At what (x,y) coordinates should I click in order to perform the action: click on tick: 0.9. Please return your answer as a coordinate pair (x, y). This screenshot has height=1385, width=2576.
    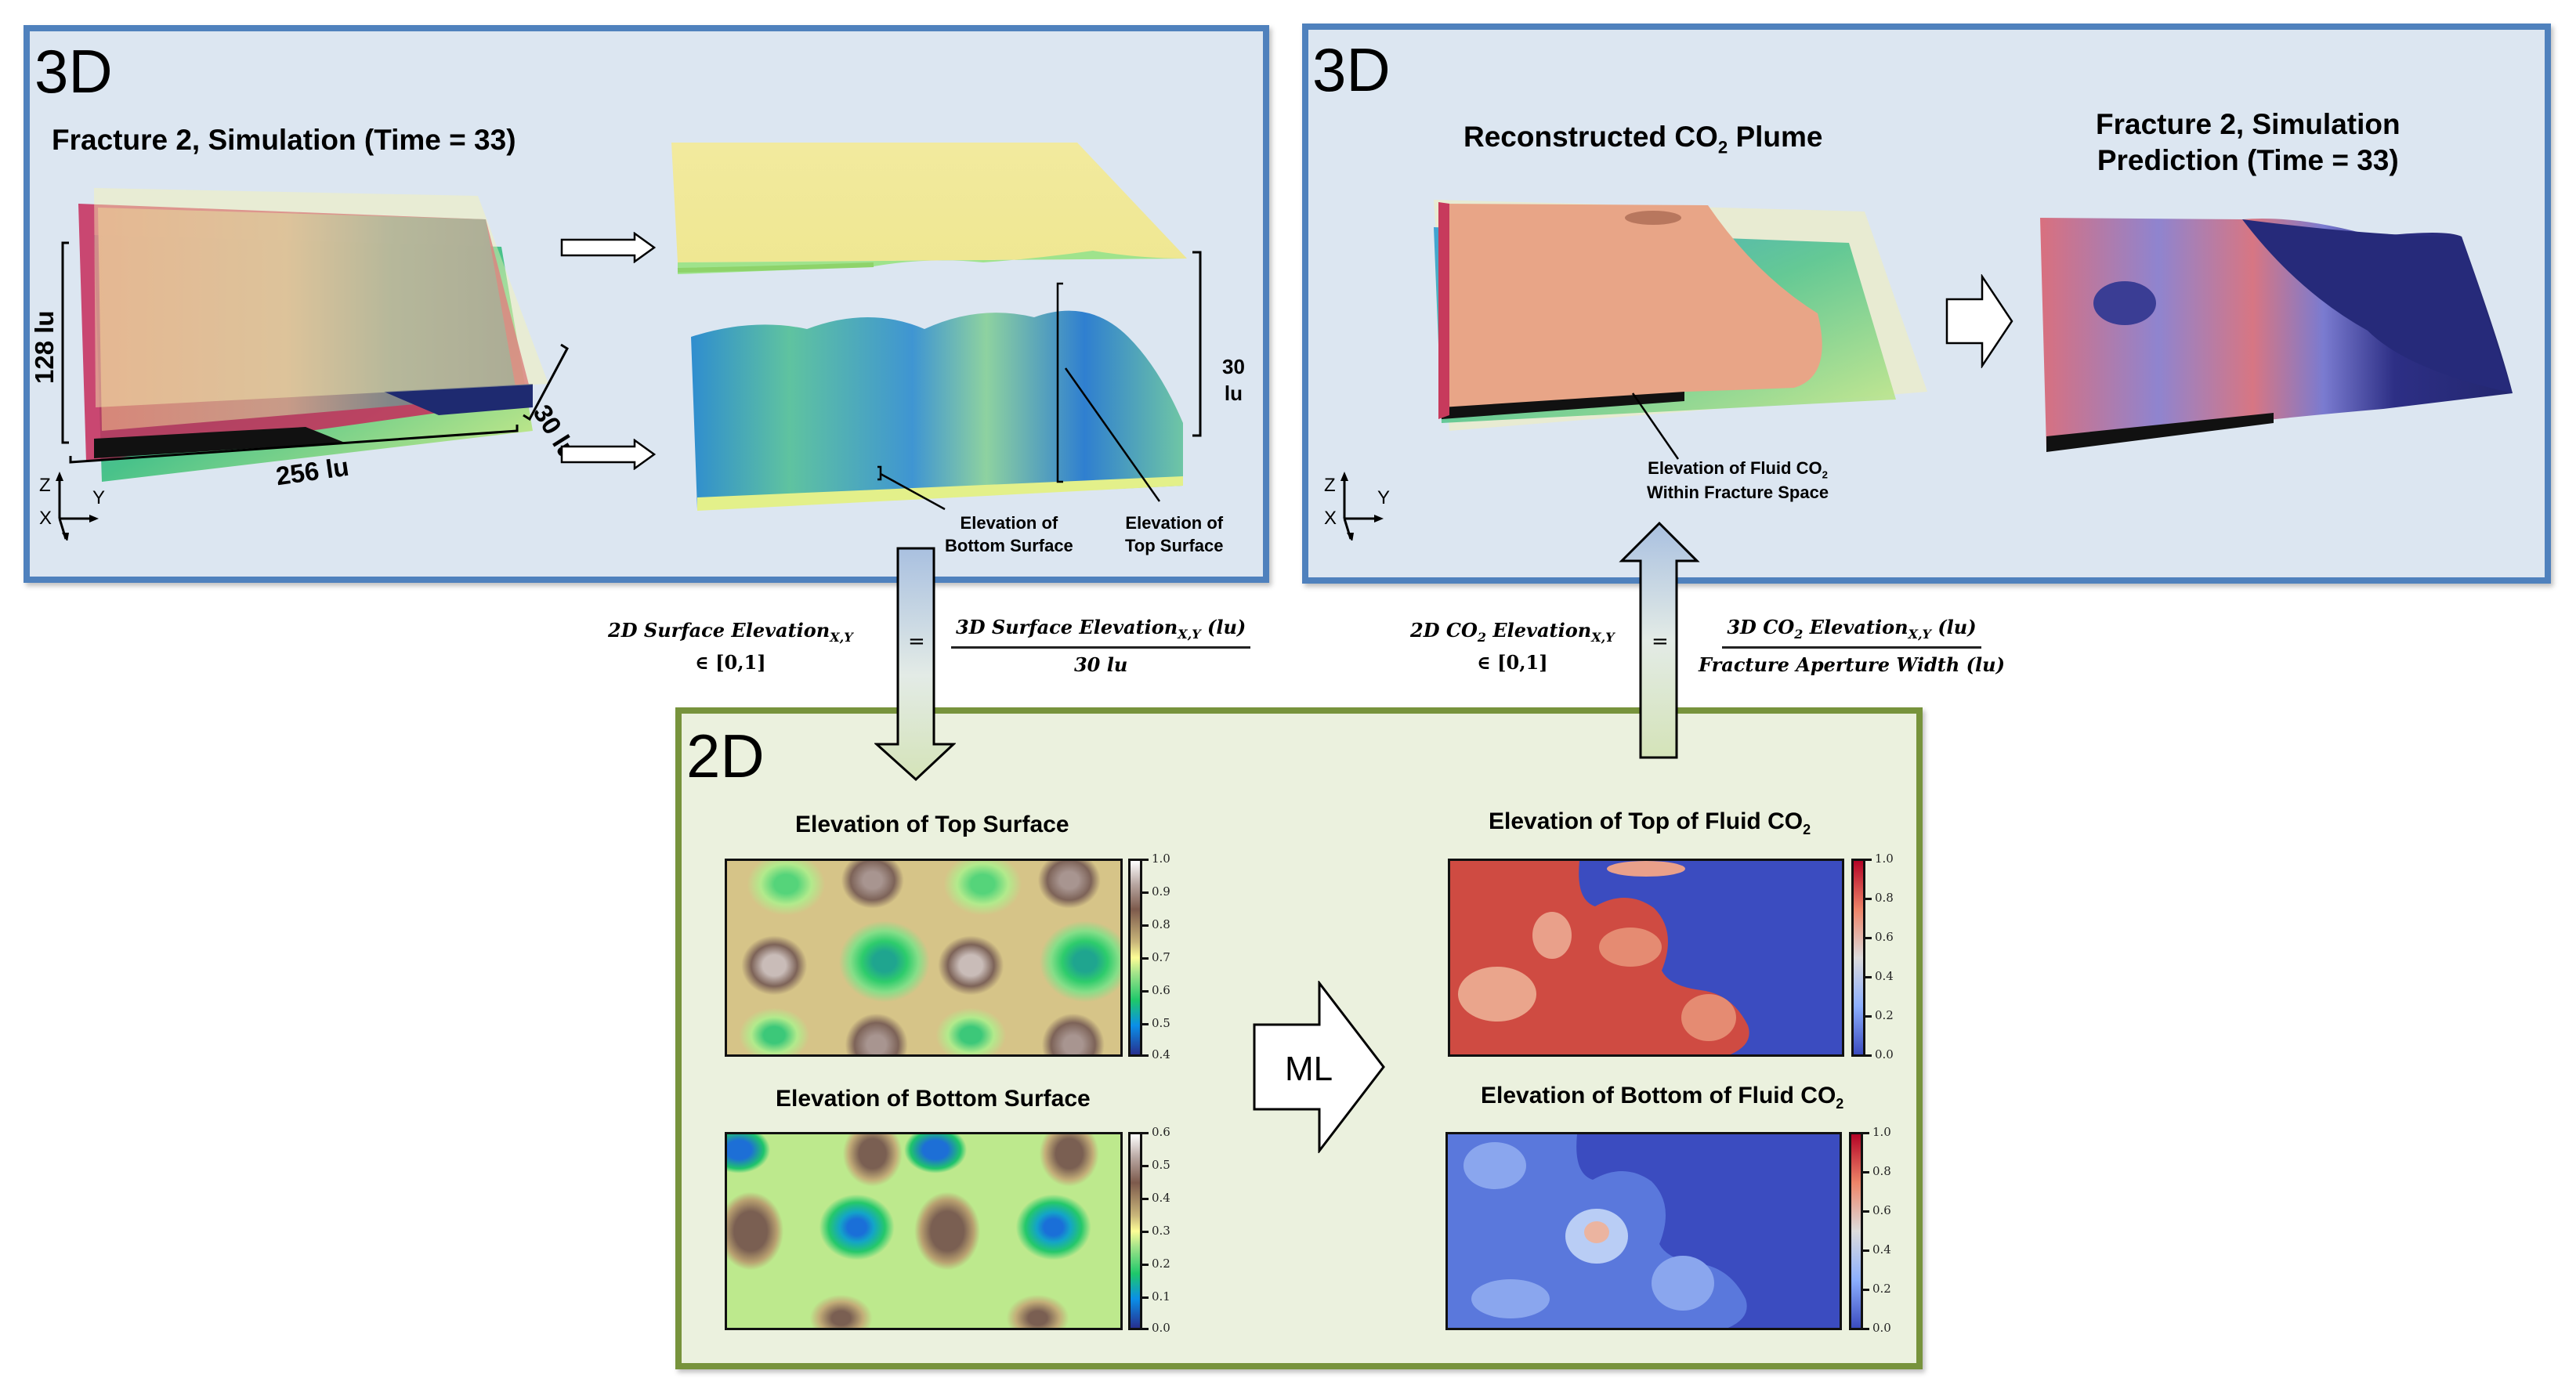
    Looking at the image, I should click on (1161, 891).